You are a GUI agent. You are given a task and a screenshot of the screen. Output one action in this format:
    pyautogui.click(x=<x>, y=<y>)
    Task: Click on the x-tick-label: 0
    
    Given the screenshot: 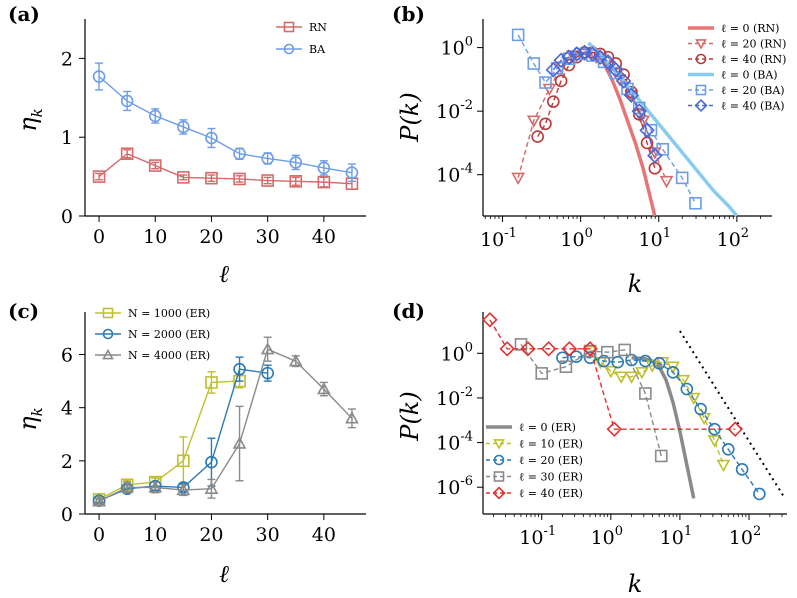 What is the action you would take?
    pyautogui.click(x=99, y=535)
    